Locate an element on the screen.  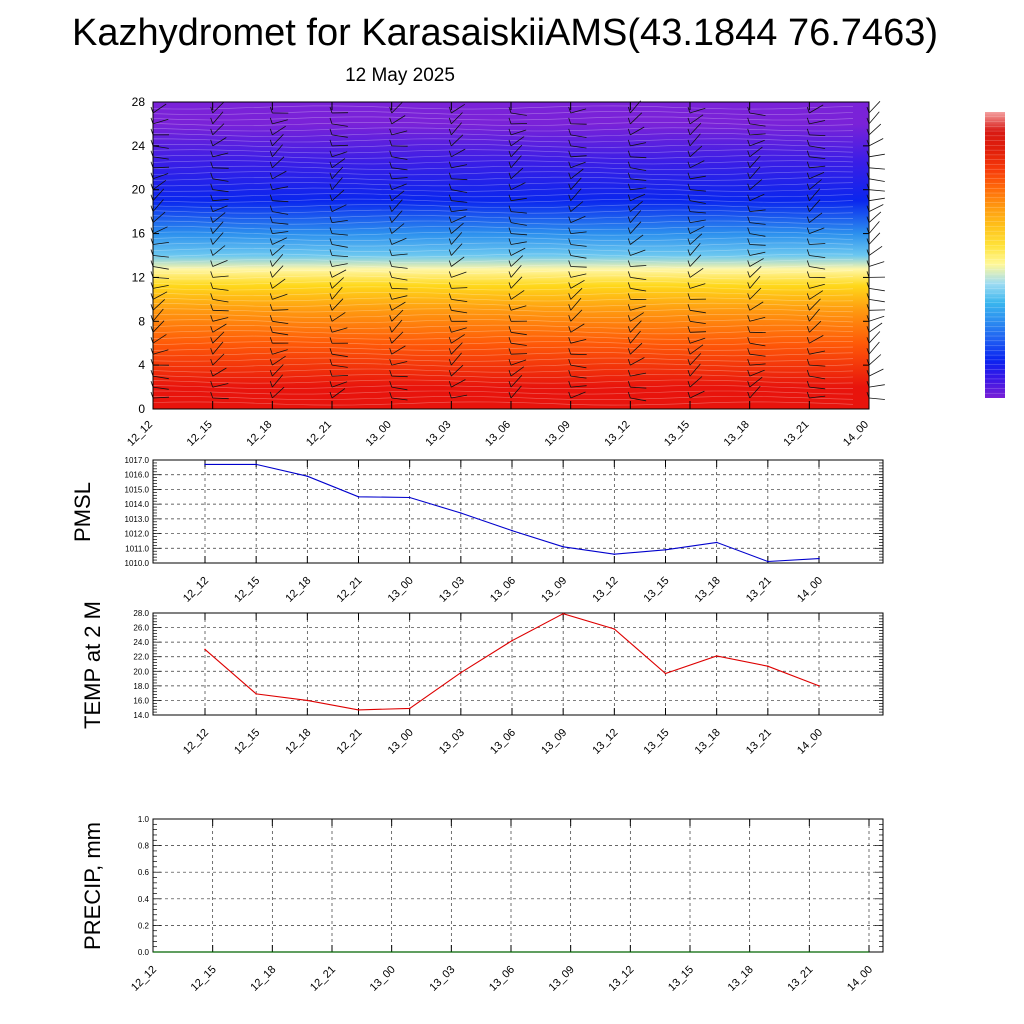
y-tick-label: 1016.0 is located at coordinates (137, 475).